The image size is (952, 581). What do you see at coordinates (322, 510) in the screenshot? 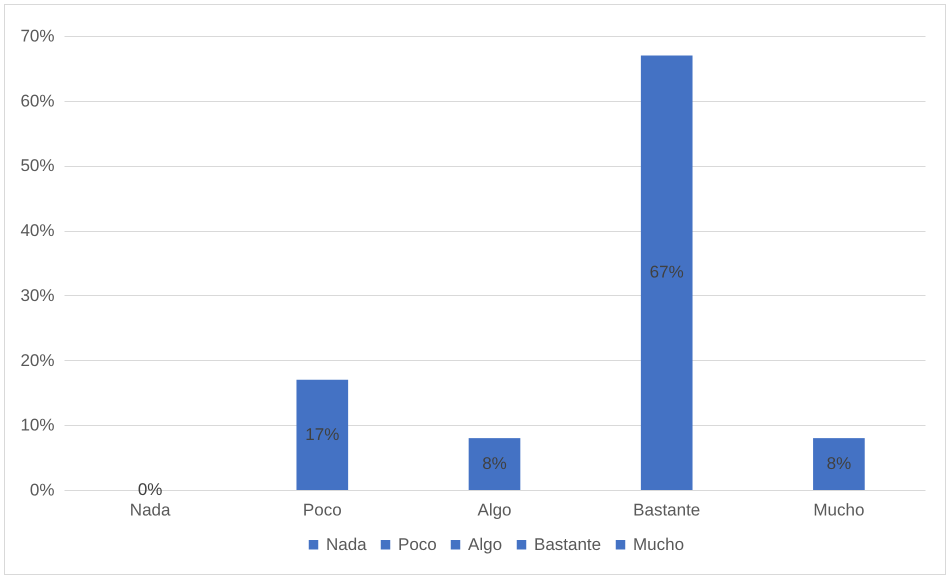
I see `x-tick-label: Poco` at bounding box center [322, 510].